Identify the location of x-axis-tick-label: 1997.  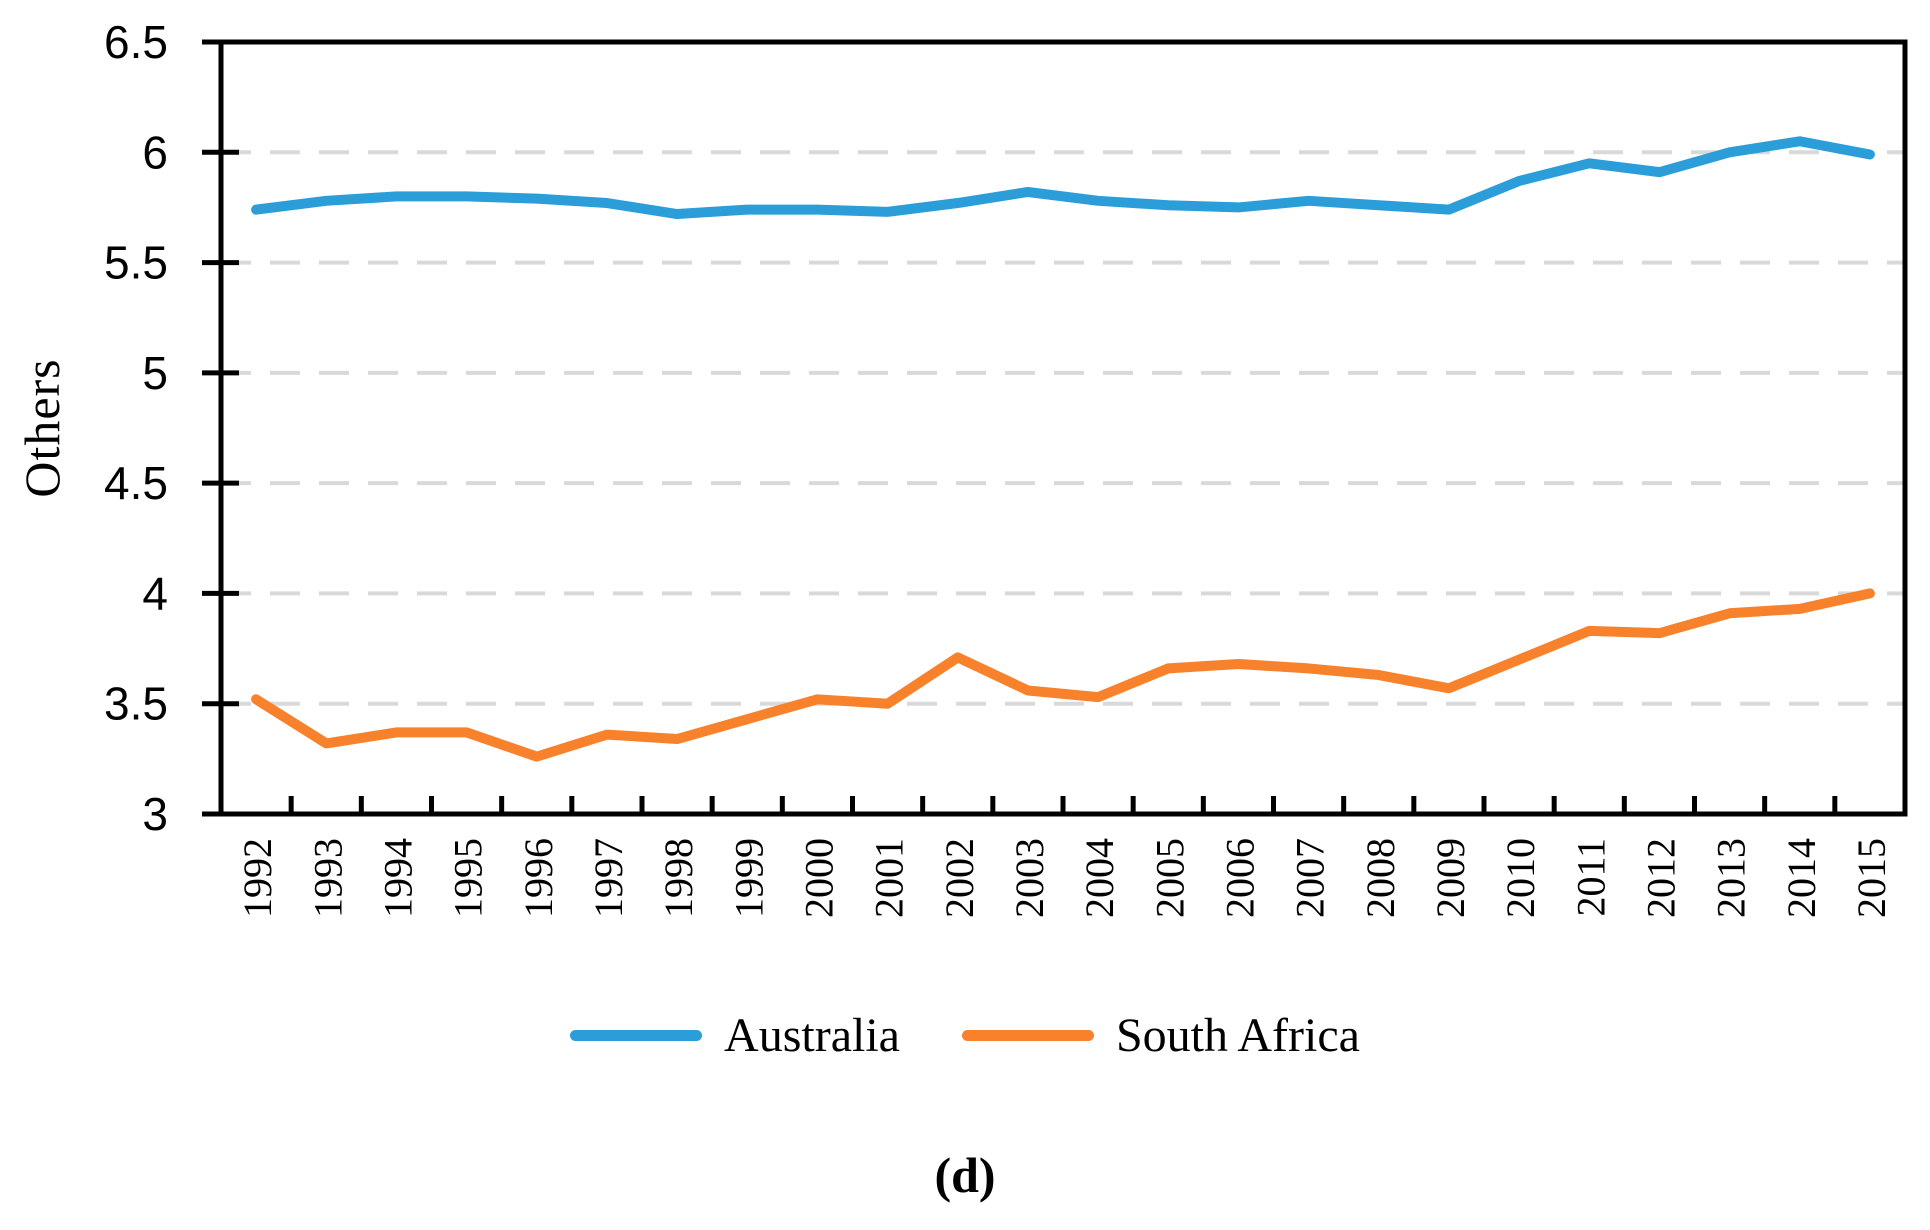
(608, 878).